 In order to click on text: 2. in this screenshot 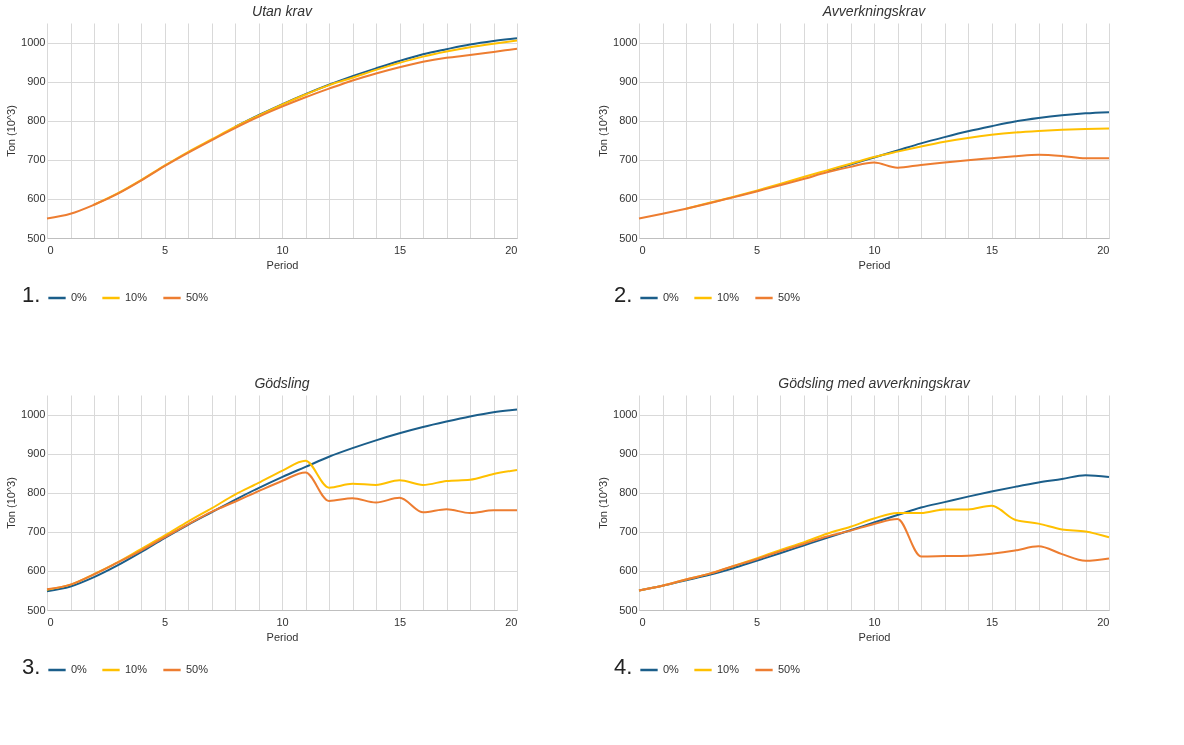, I will do `click(623, 295)`.